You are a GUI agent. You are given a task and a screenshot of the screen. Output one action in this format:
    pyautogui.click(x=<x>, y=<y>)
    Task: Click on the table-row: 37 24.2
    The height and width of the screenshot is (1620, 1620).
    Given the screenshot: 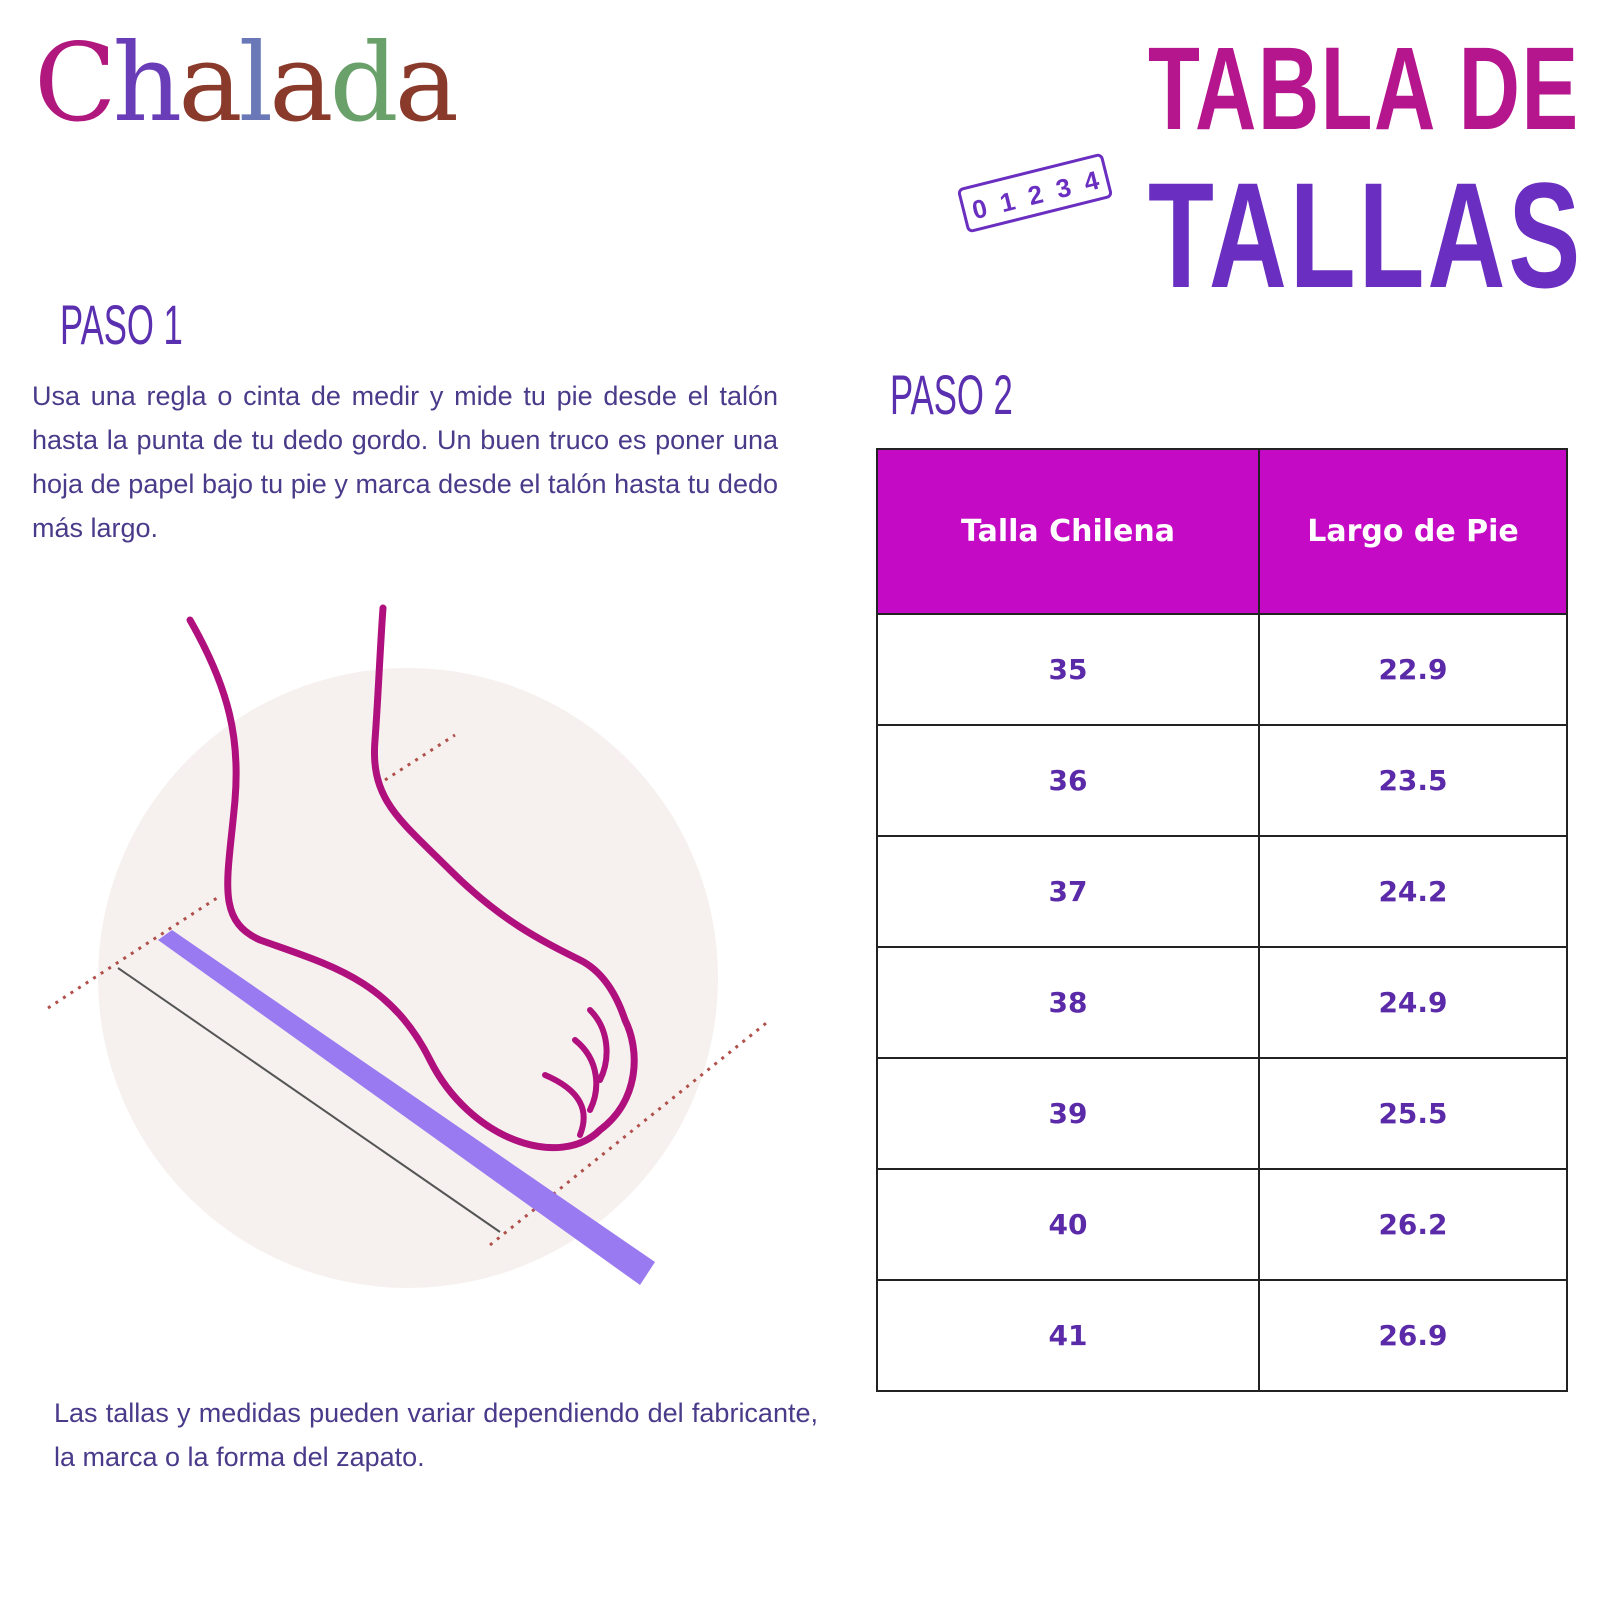 What is the action you would take?
    pyautogui.click(x=1222, y=891)
    